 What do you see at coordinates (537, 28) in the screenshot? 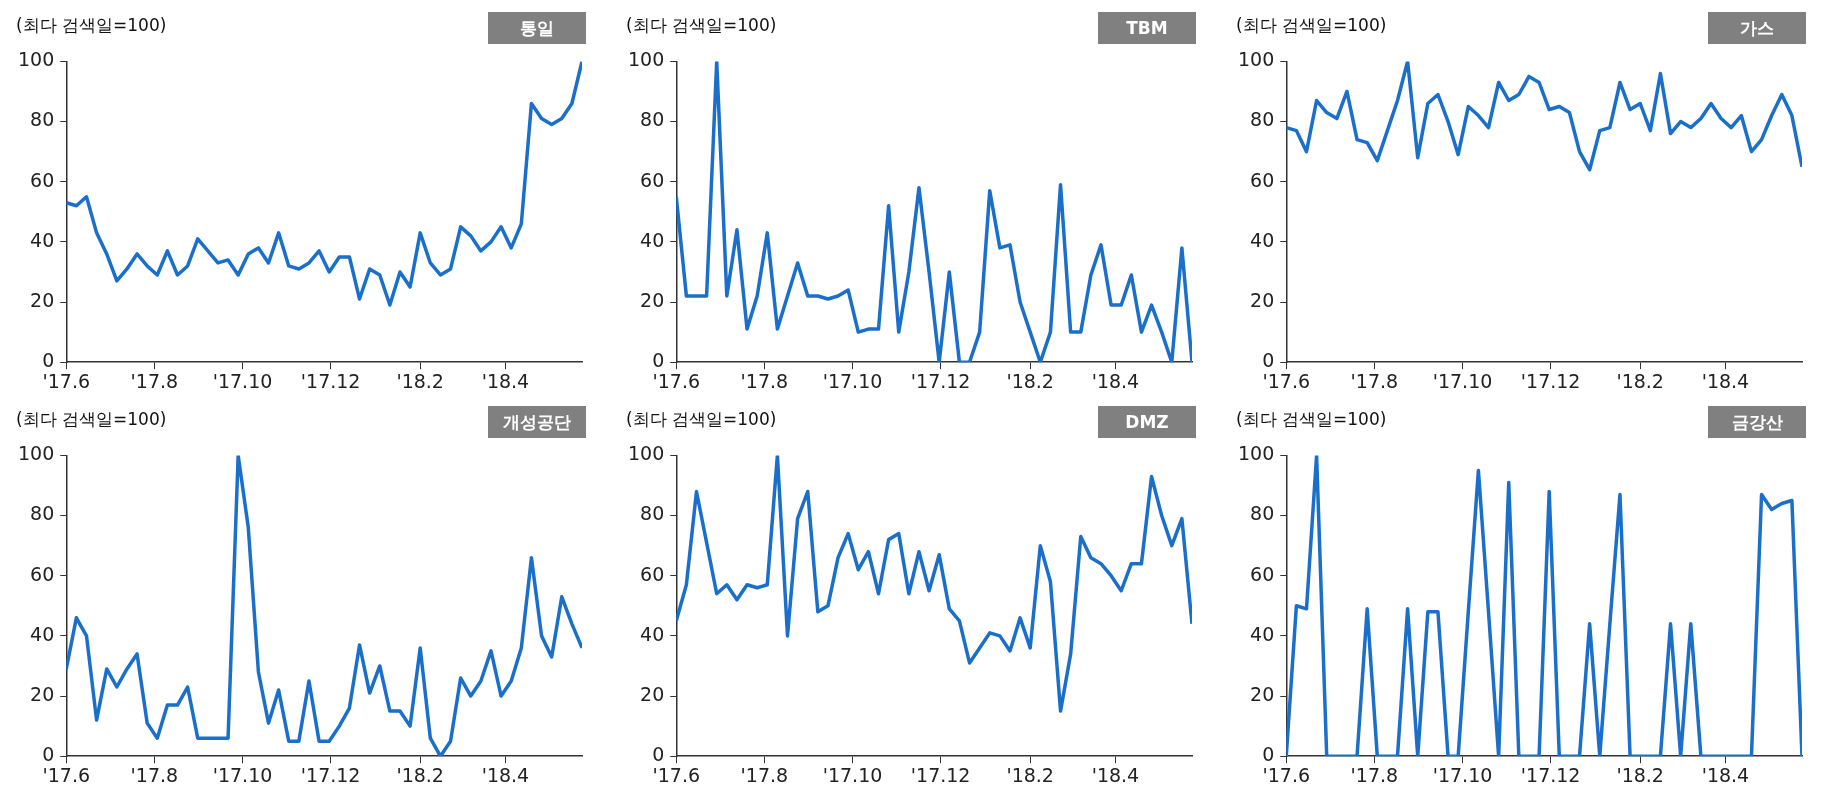
I see `chart-title: 통일` at bounding box center [537, 28].